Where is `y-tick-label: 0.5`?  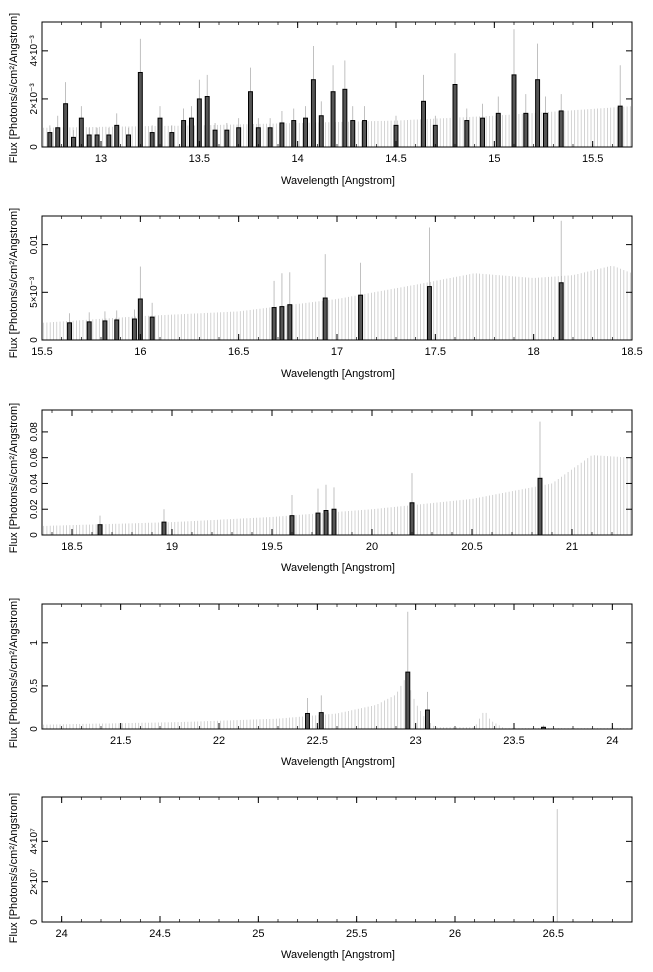
y-tick-label: 0.5 is located at coordinates (34, 686).